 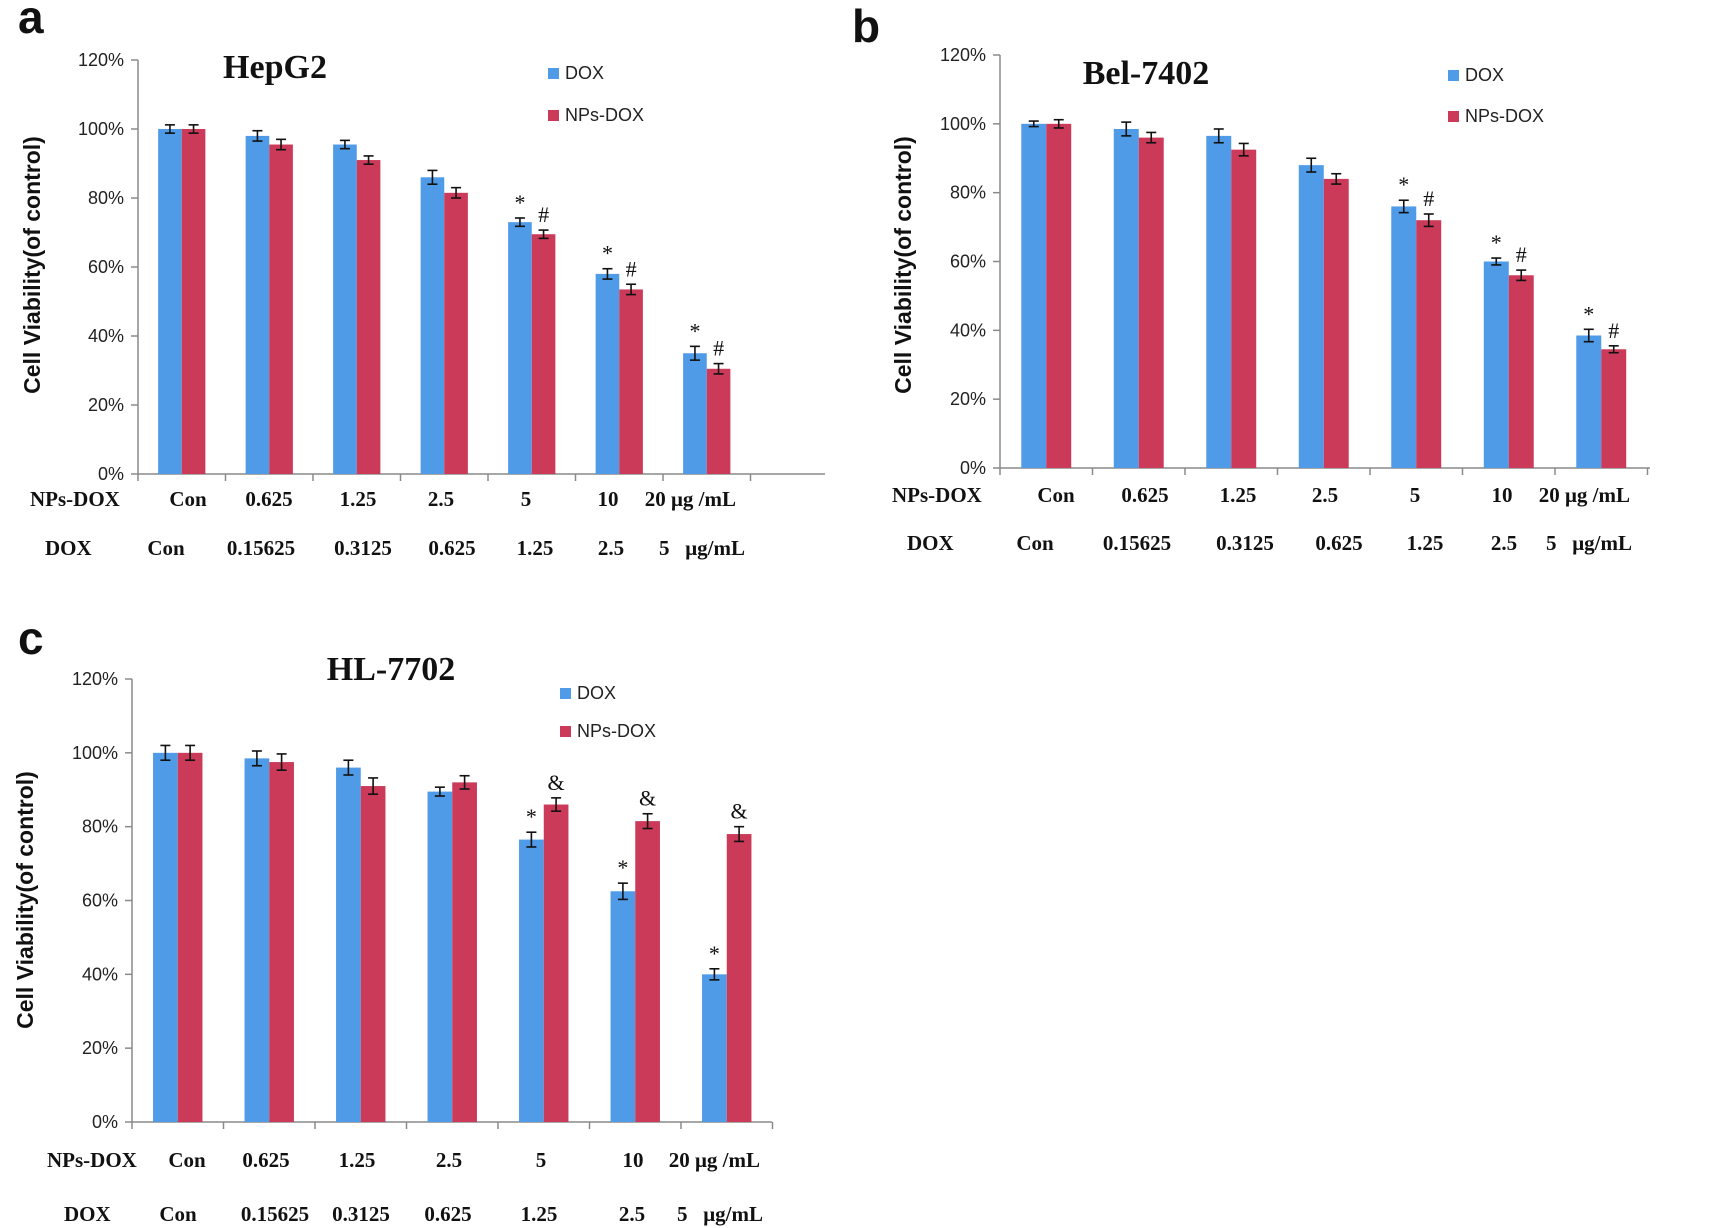 I want to click on x-tick-label-nps-dox: 0.625, so click(x=268, y=499).